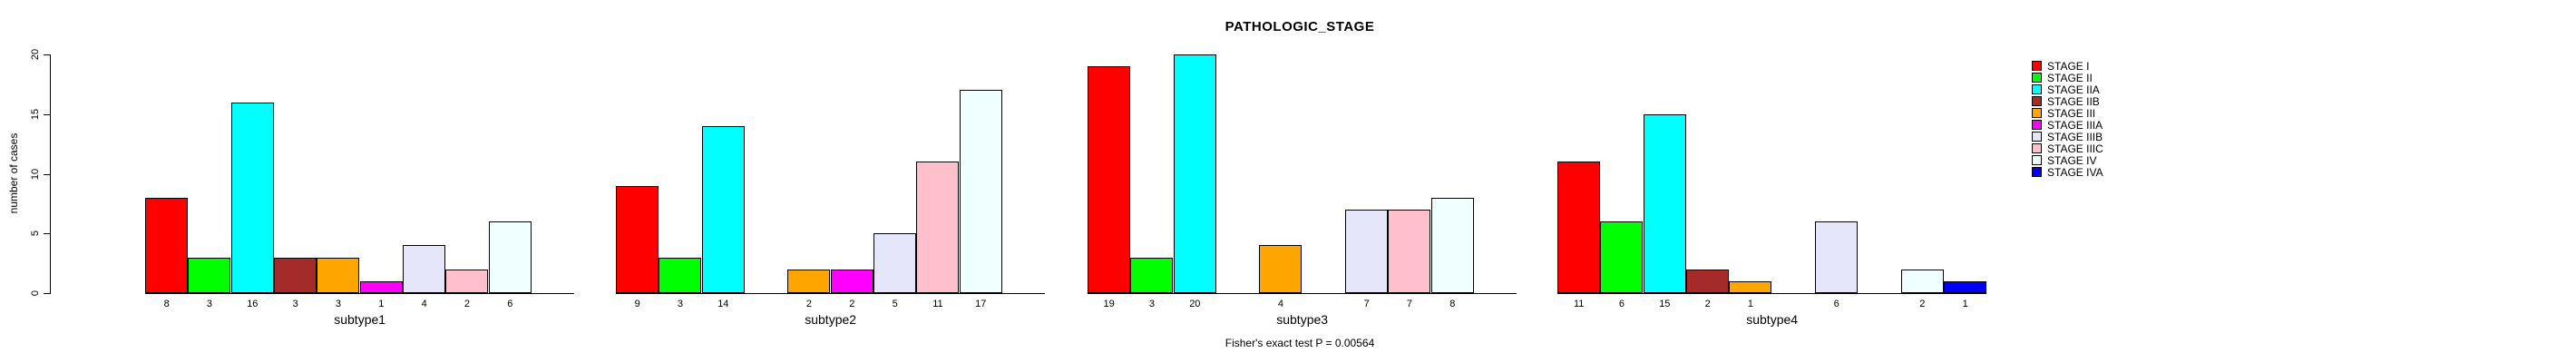  I want to click on y-axis-label: number of cases, so click(13, 173).